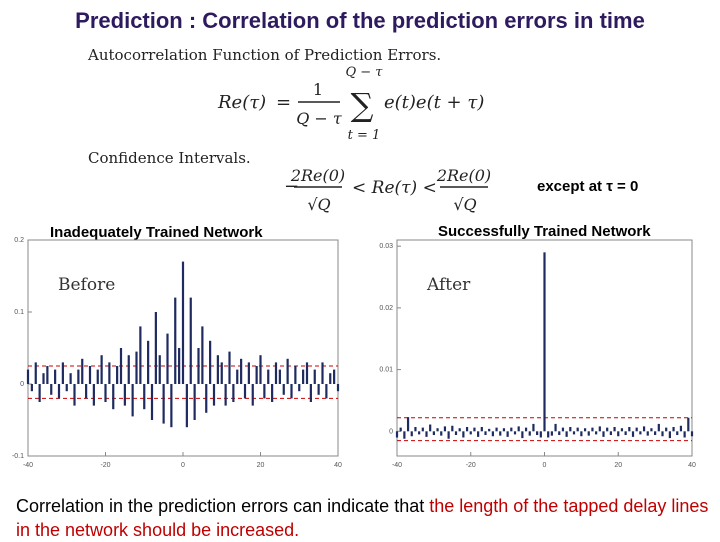  Describe the element at coordinates (18, 456) in the screenshot. I see `y-tick-label: -0.1` at that location.